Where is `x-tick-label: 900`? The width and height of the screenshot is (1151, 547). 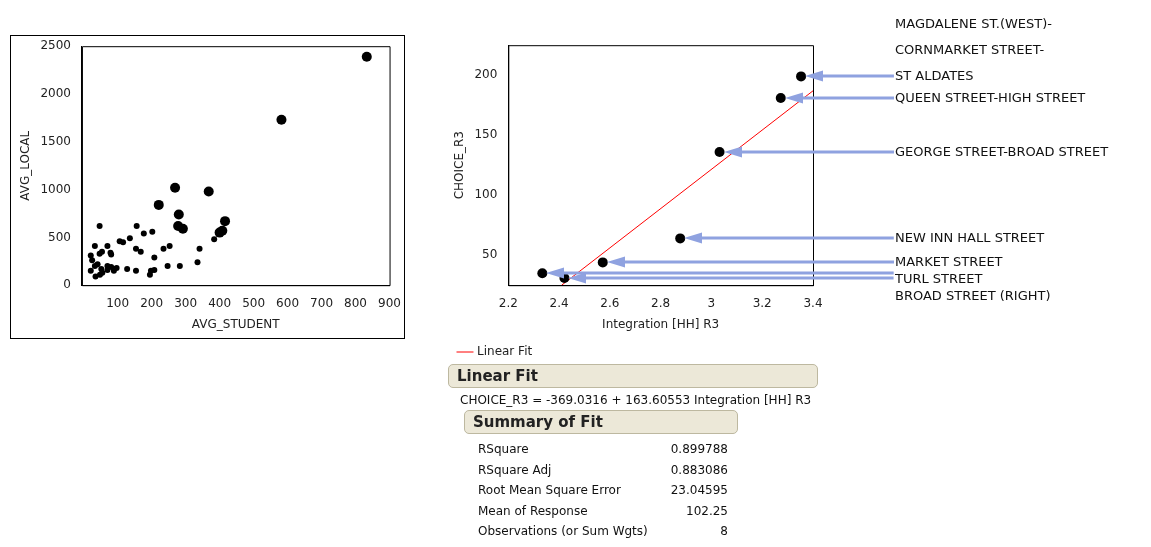 x-tick-label: 900 is located at coordinates (389, 302).